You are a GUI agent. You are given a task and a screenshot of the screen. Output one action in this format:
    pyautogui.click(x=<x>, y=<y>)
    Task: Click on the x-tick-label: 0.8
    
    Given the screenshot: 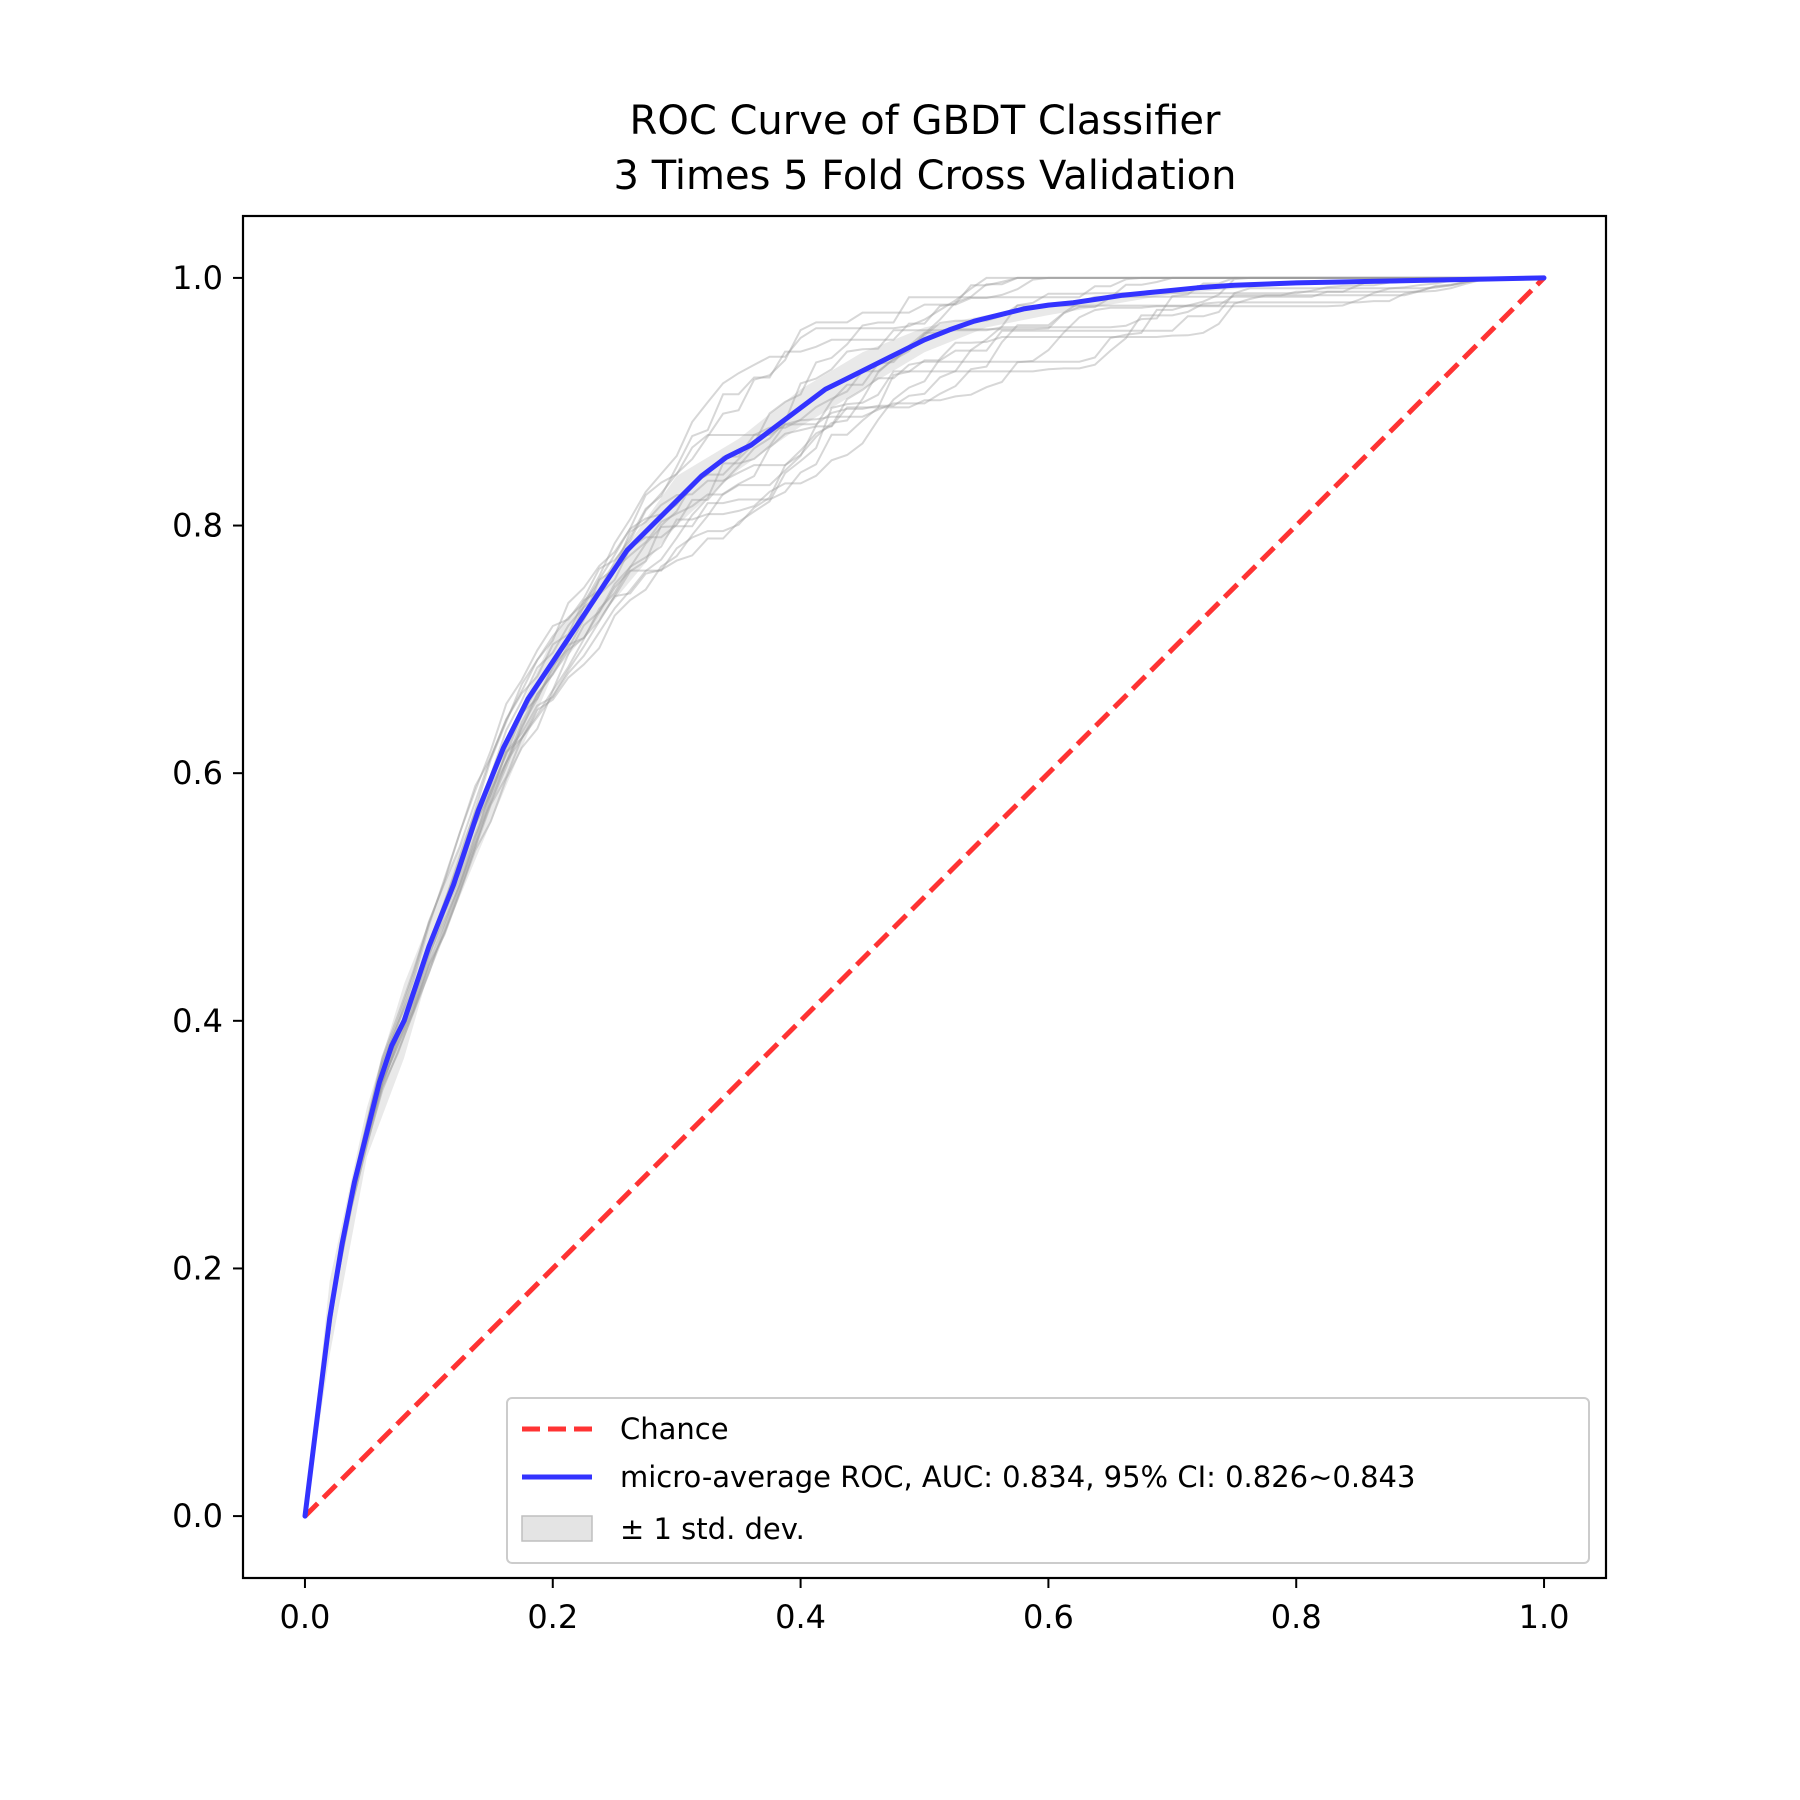 What is the action you would take?
    pyautogui.click(x=1296, y=1617)
    